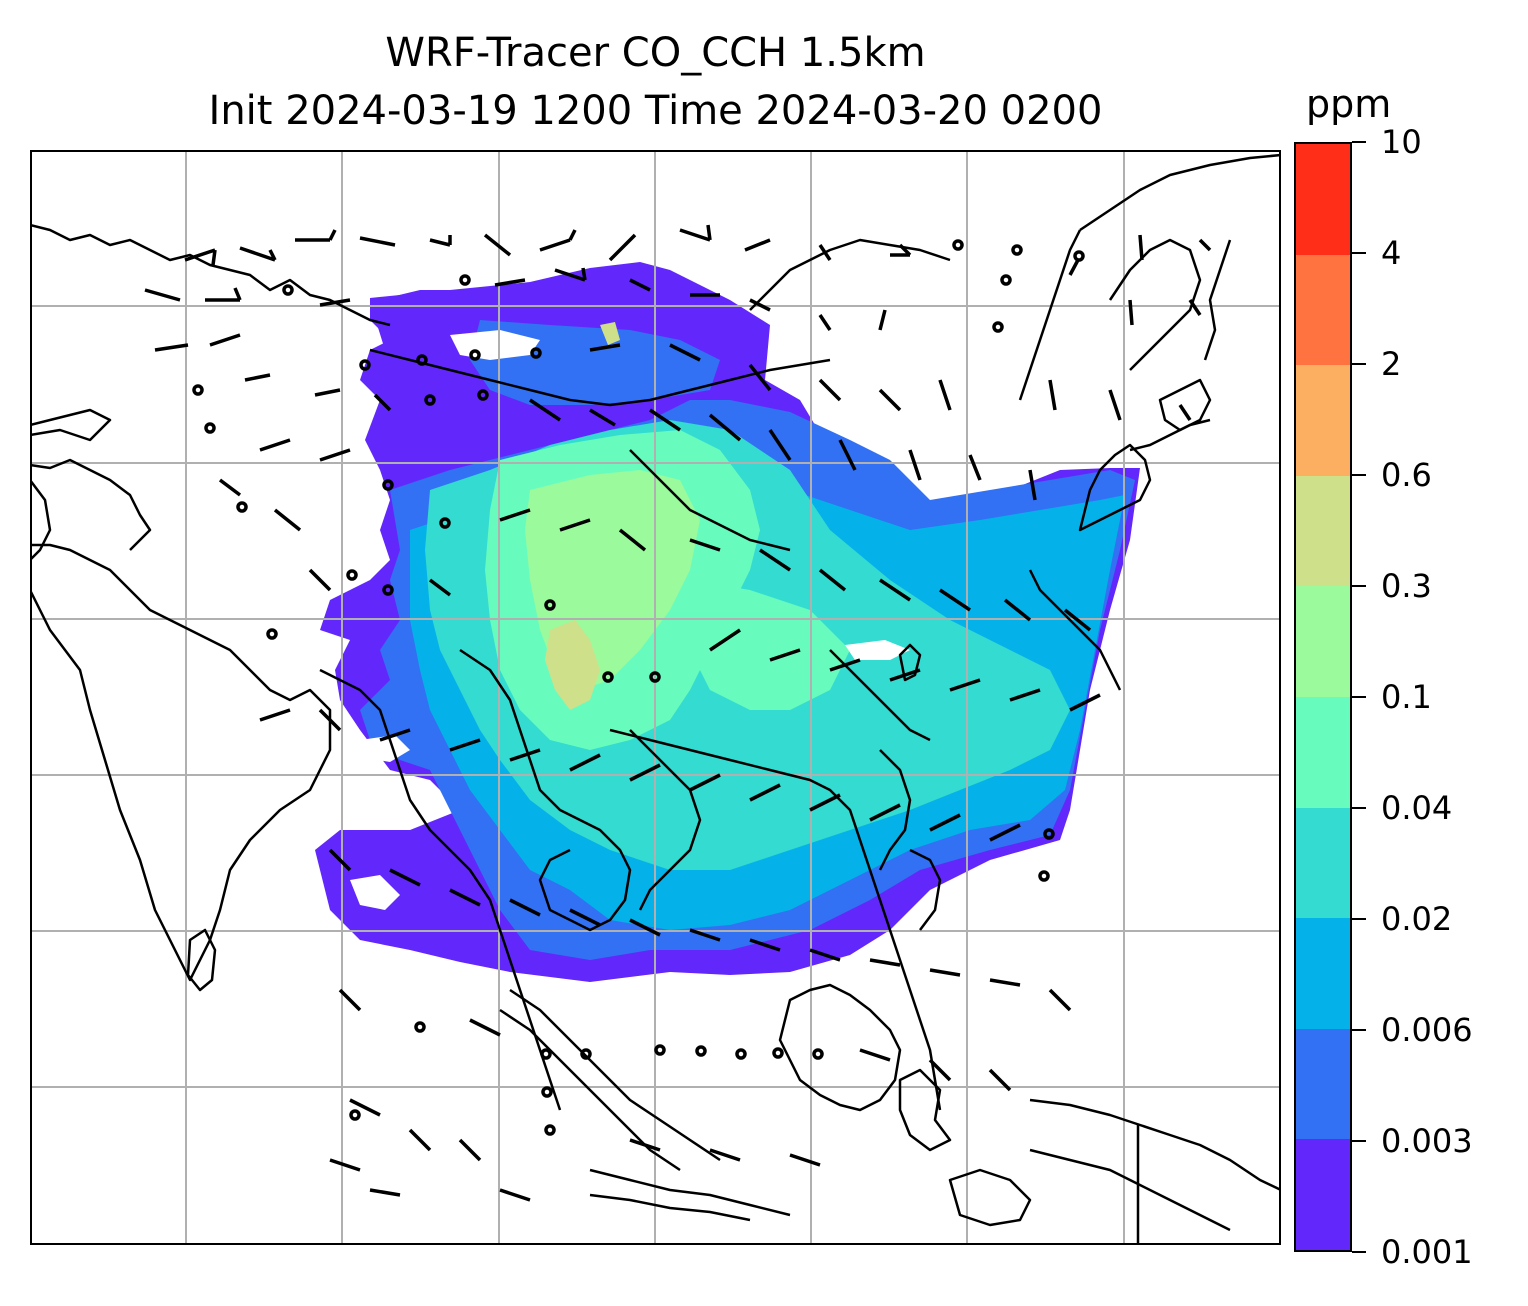 This screenshot has height=1306, width=1528. Describe the element at coordinates (1391, 253) in the screenshot. I see `colorbar-tick-label: 4` at that location.